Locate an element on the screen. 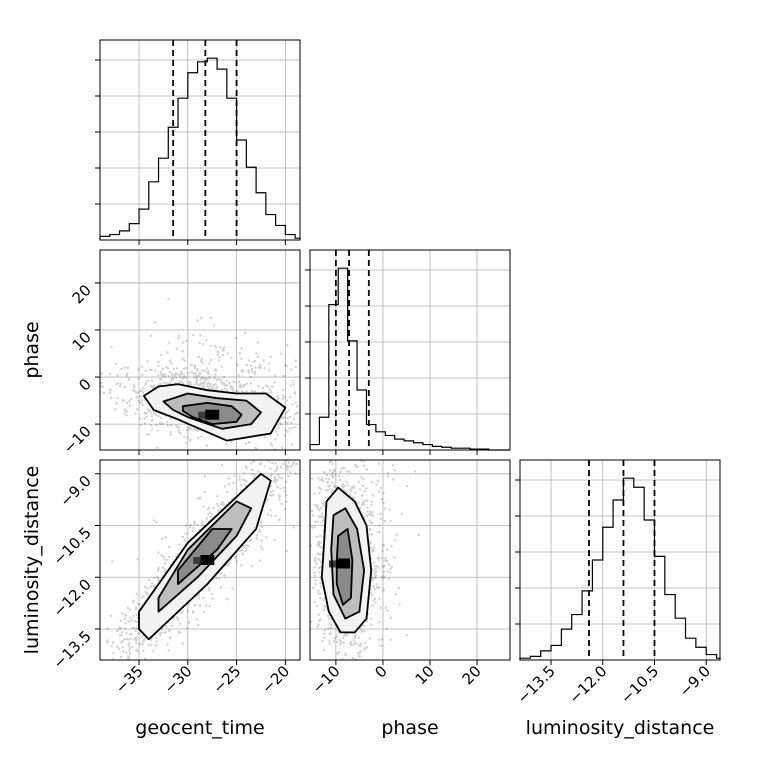  x-tick-label: 20 is located at coordinates (472, 675).